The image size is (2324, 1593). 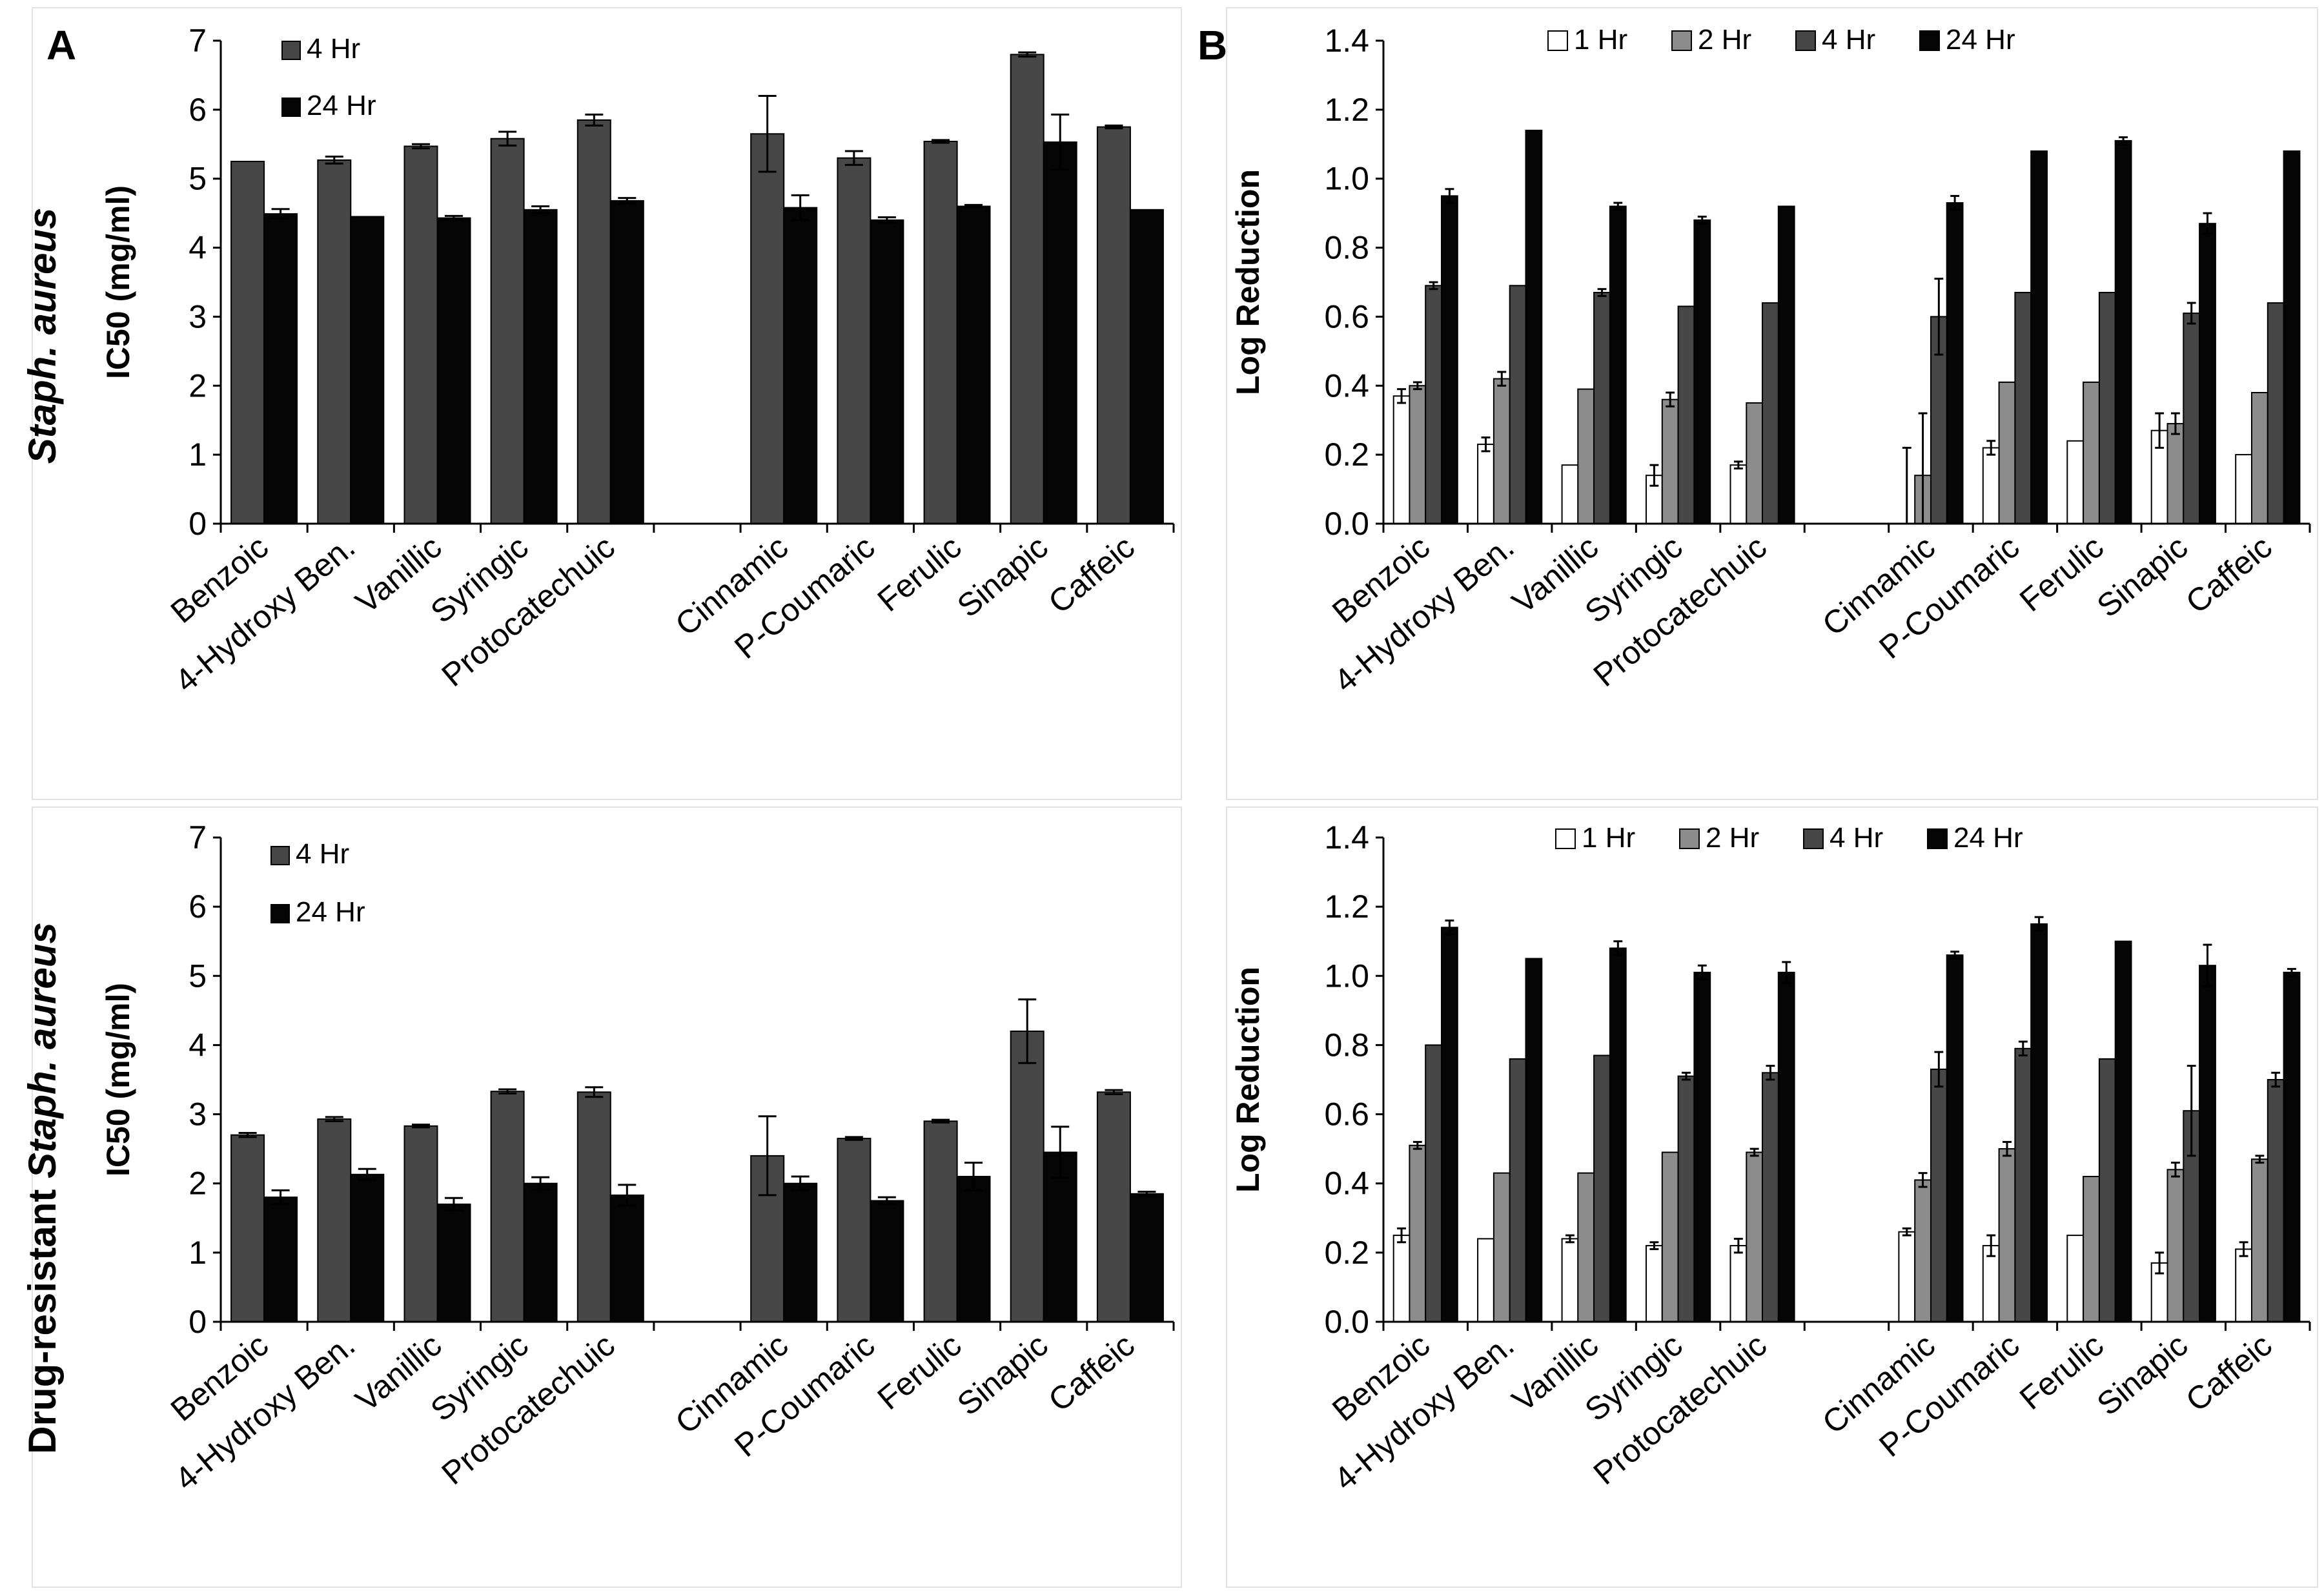 I want to click on bar-2-hr-vanillic, so click(x=1586, y=456).